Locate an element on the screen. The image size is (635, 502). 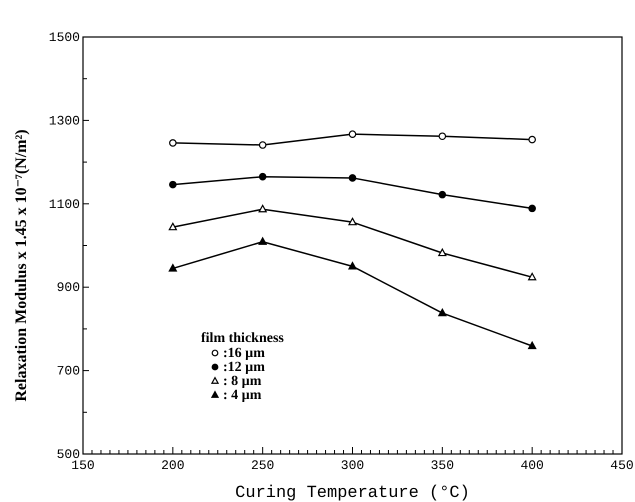
y-tick-label: 1100 is located at coordinates (64, 204).